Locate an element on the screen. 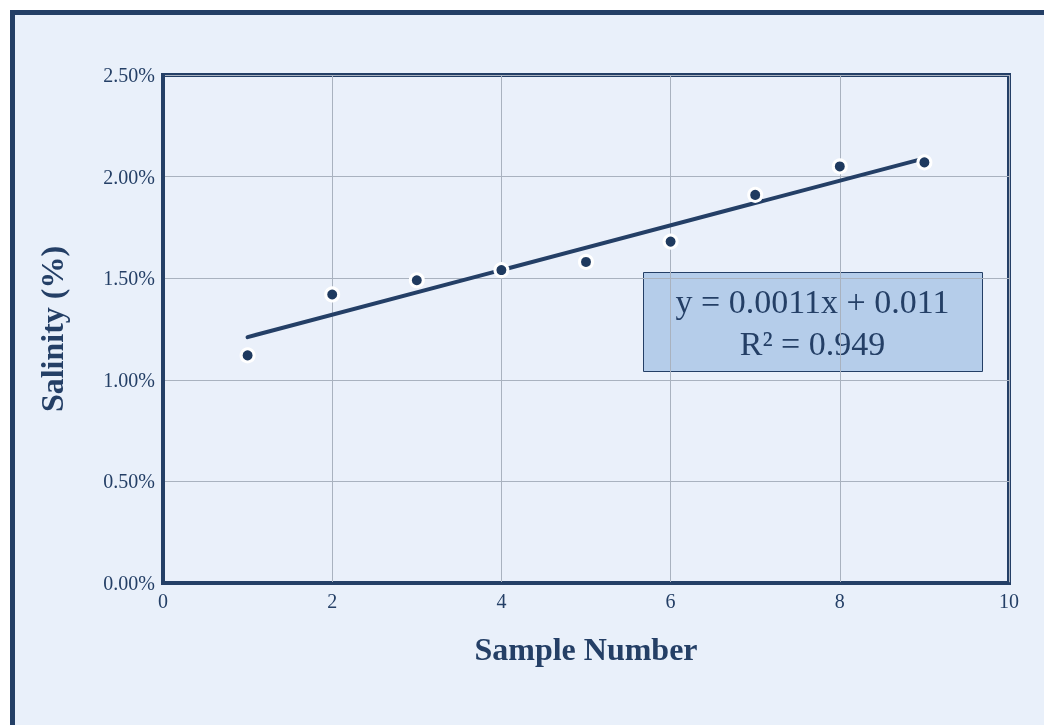 Image resolution: width=1044 pixels, height=725 pixels. y-tick-label: 1.50% is located at coordinates (129, 278).